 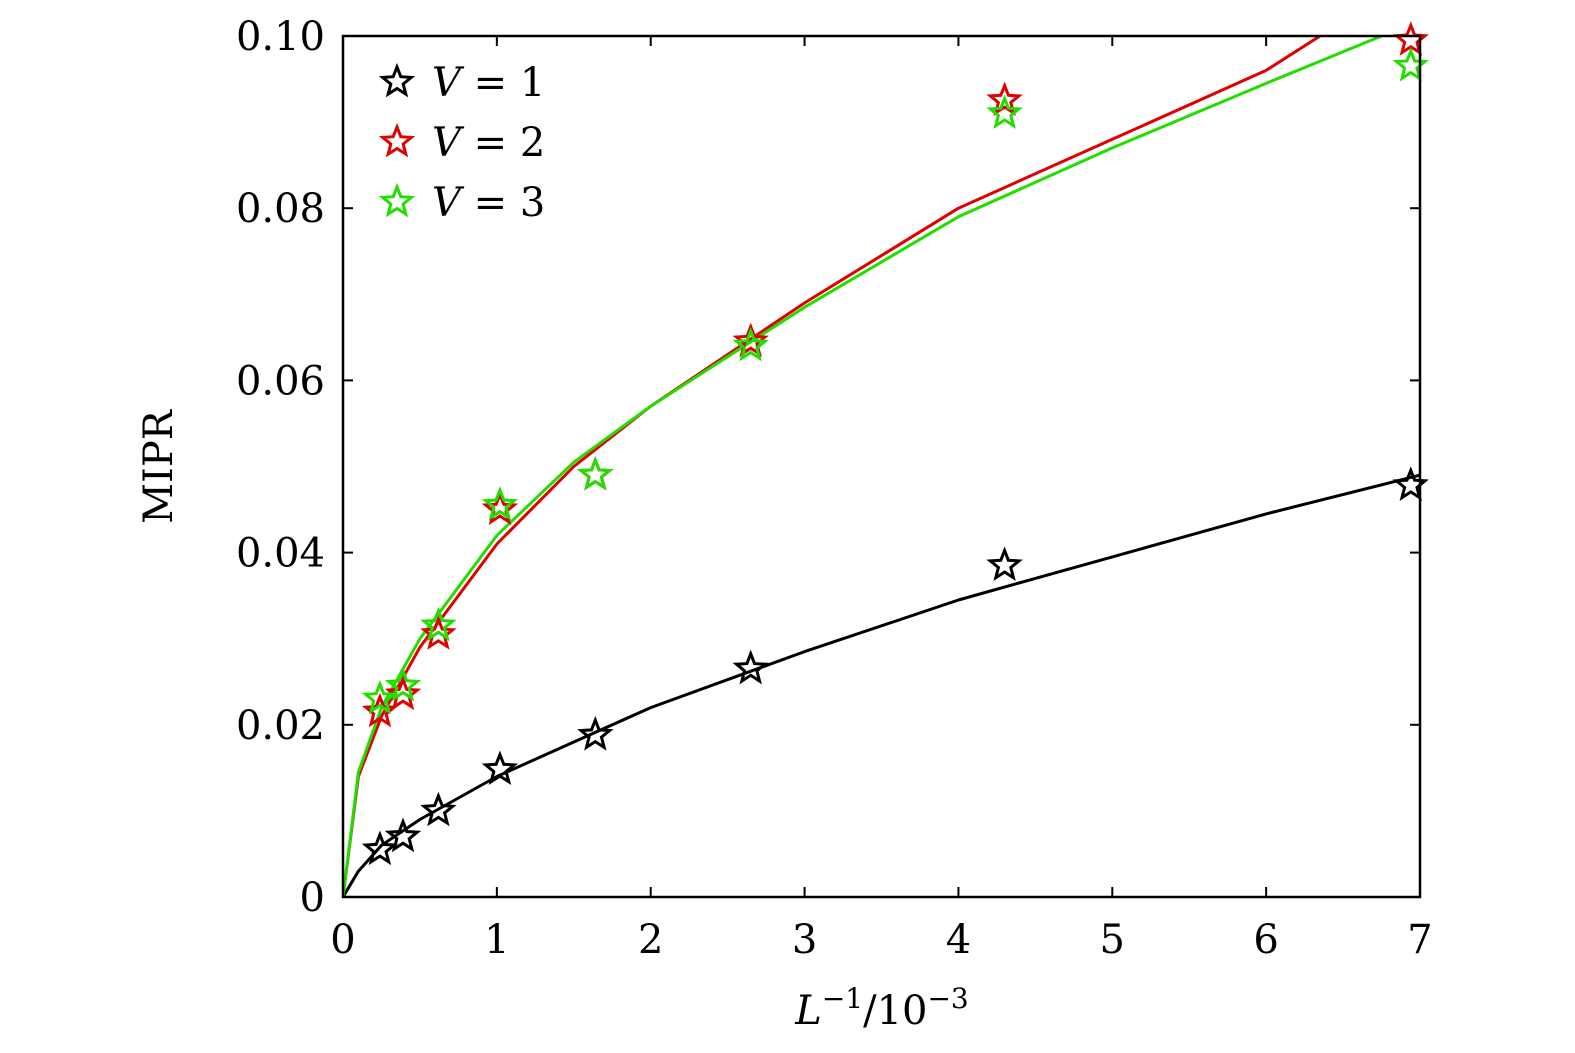 What do you see at coordinates (280, 37) in the screenshot?
I see `y-tick-label: 0.10` at bounding box center [280, 37].